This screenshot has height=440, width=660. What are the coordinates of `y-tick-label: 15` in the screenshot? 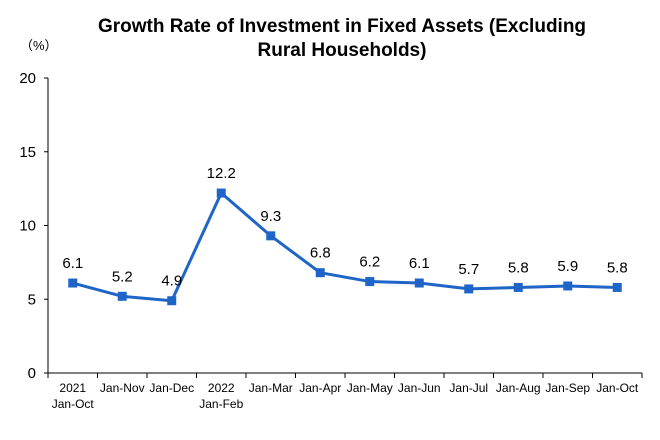 It's located at (27, 152).